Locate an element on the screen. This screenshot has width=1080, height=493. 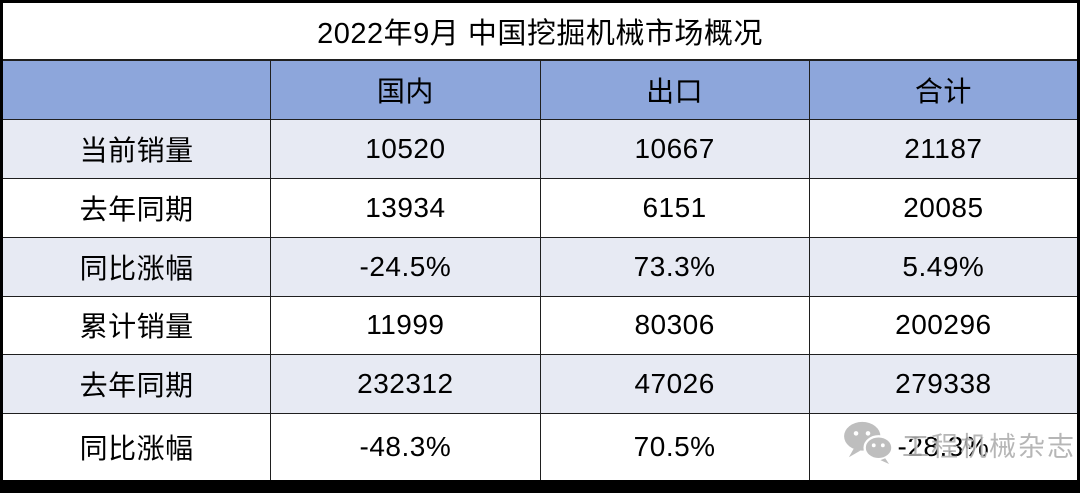
data-cell: -48.3% is located at coordinates (405, 447).